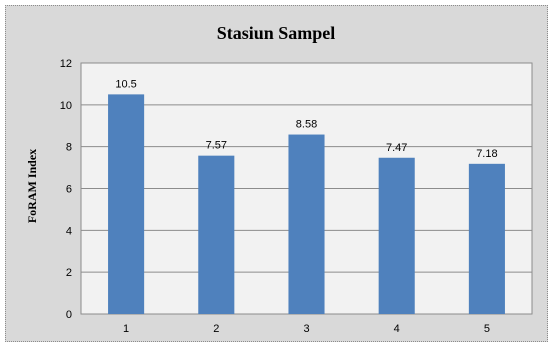 The height and width of the screenshot is (347, 553). What do you see at coordinates (32, 186) in the screenshot?
I see `y-axis-label: FoRAM Index` at bounding box center [32, 186].